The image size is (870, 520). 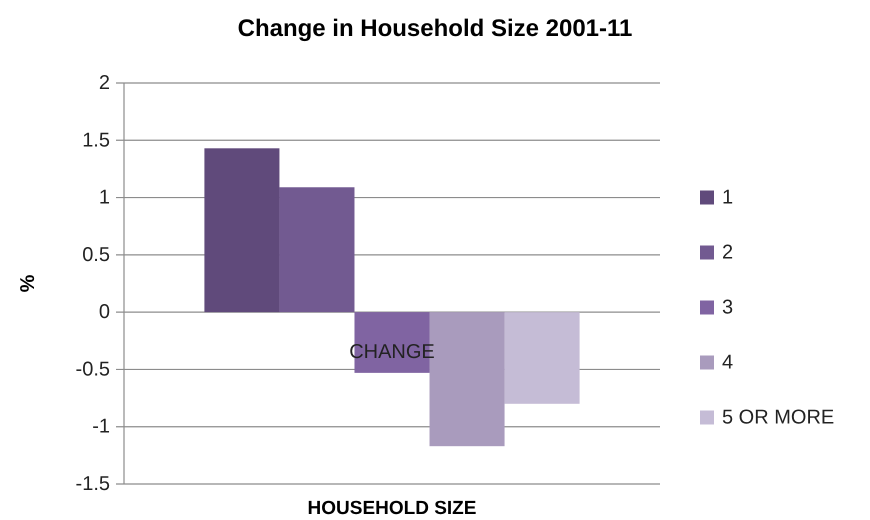 What do you see at coordinates (96, 140) in the screenshot?
I see `y-tick-label: 1.5` at bounding box center [96, 140].